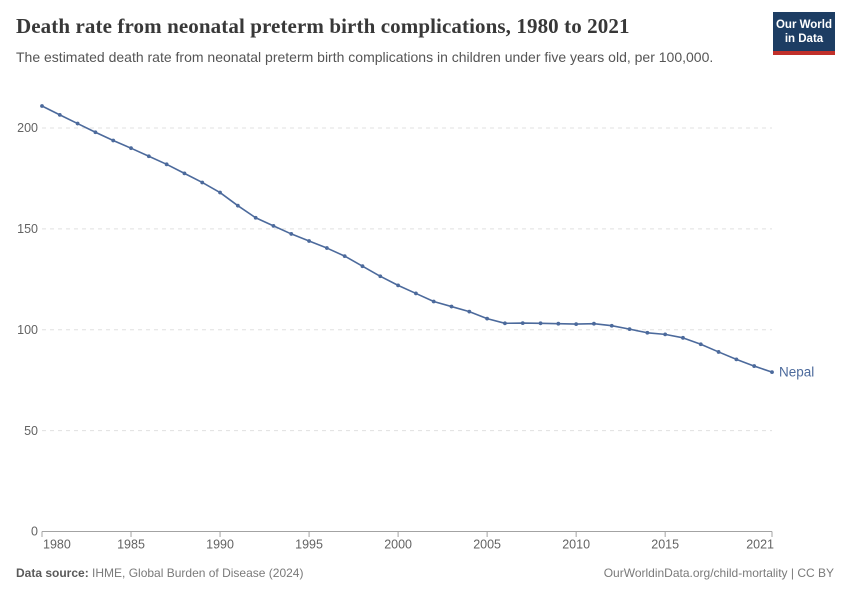 The image size is (850, 600). What do you see at coordinates (52, 573) in the screenshot?
I see `data-source-label: Data source:` at bounding box center [52, 573].